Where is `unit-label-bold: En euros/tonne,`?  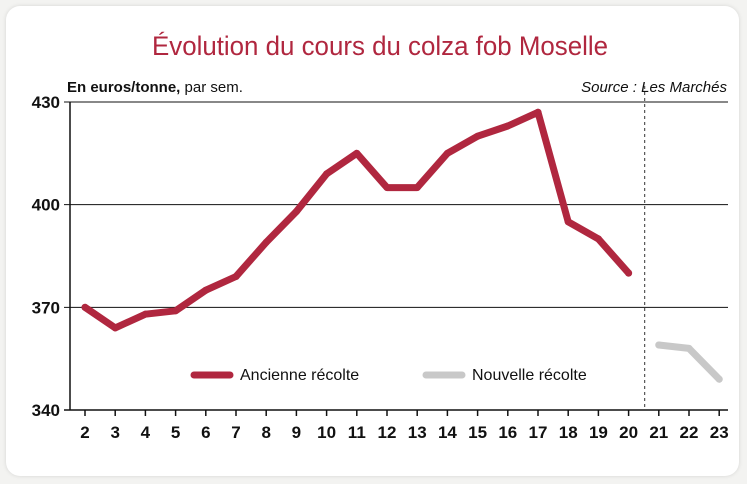
unit-label-bold: En euros/tonne, is located at coordinates (123, 87).